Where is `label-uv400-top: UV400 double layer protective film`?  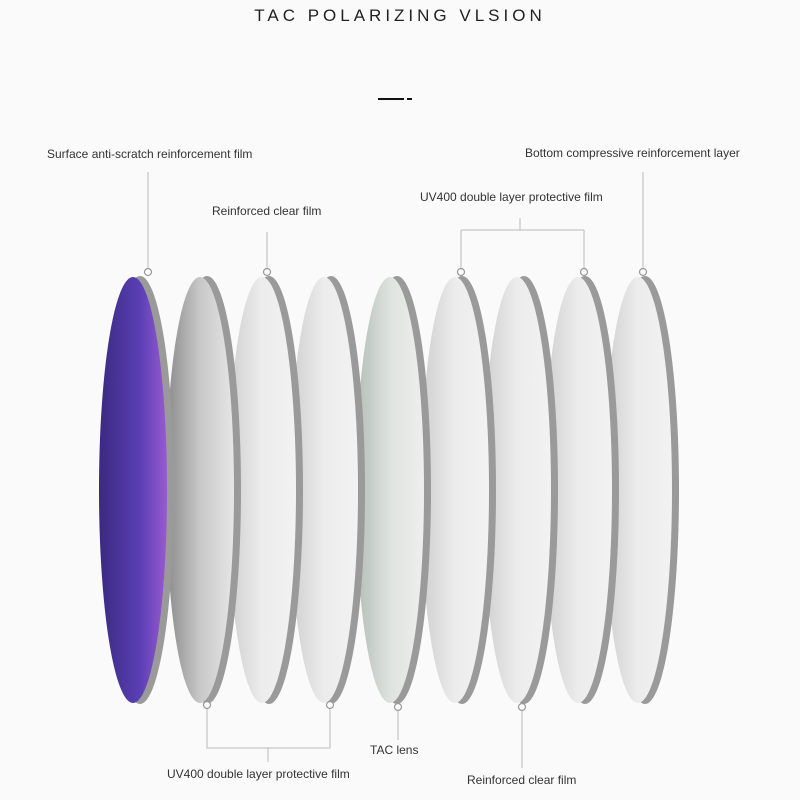
label-uv400-top: UV400 double layer protective film is located at coordinates (511, 197).